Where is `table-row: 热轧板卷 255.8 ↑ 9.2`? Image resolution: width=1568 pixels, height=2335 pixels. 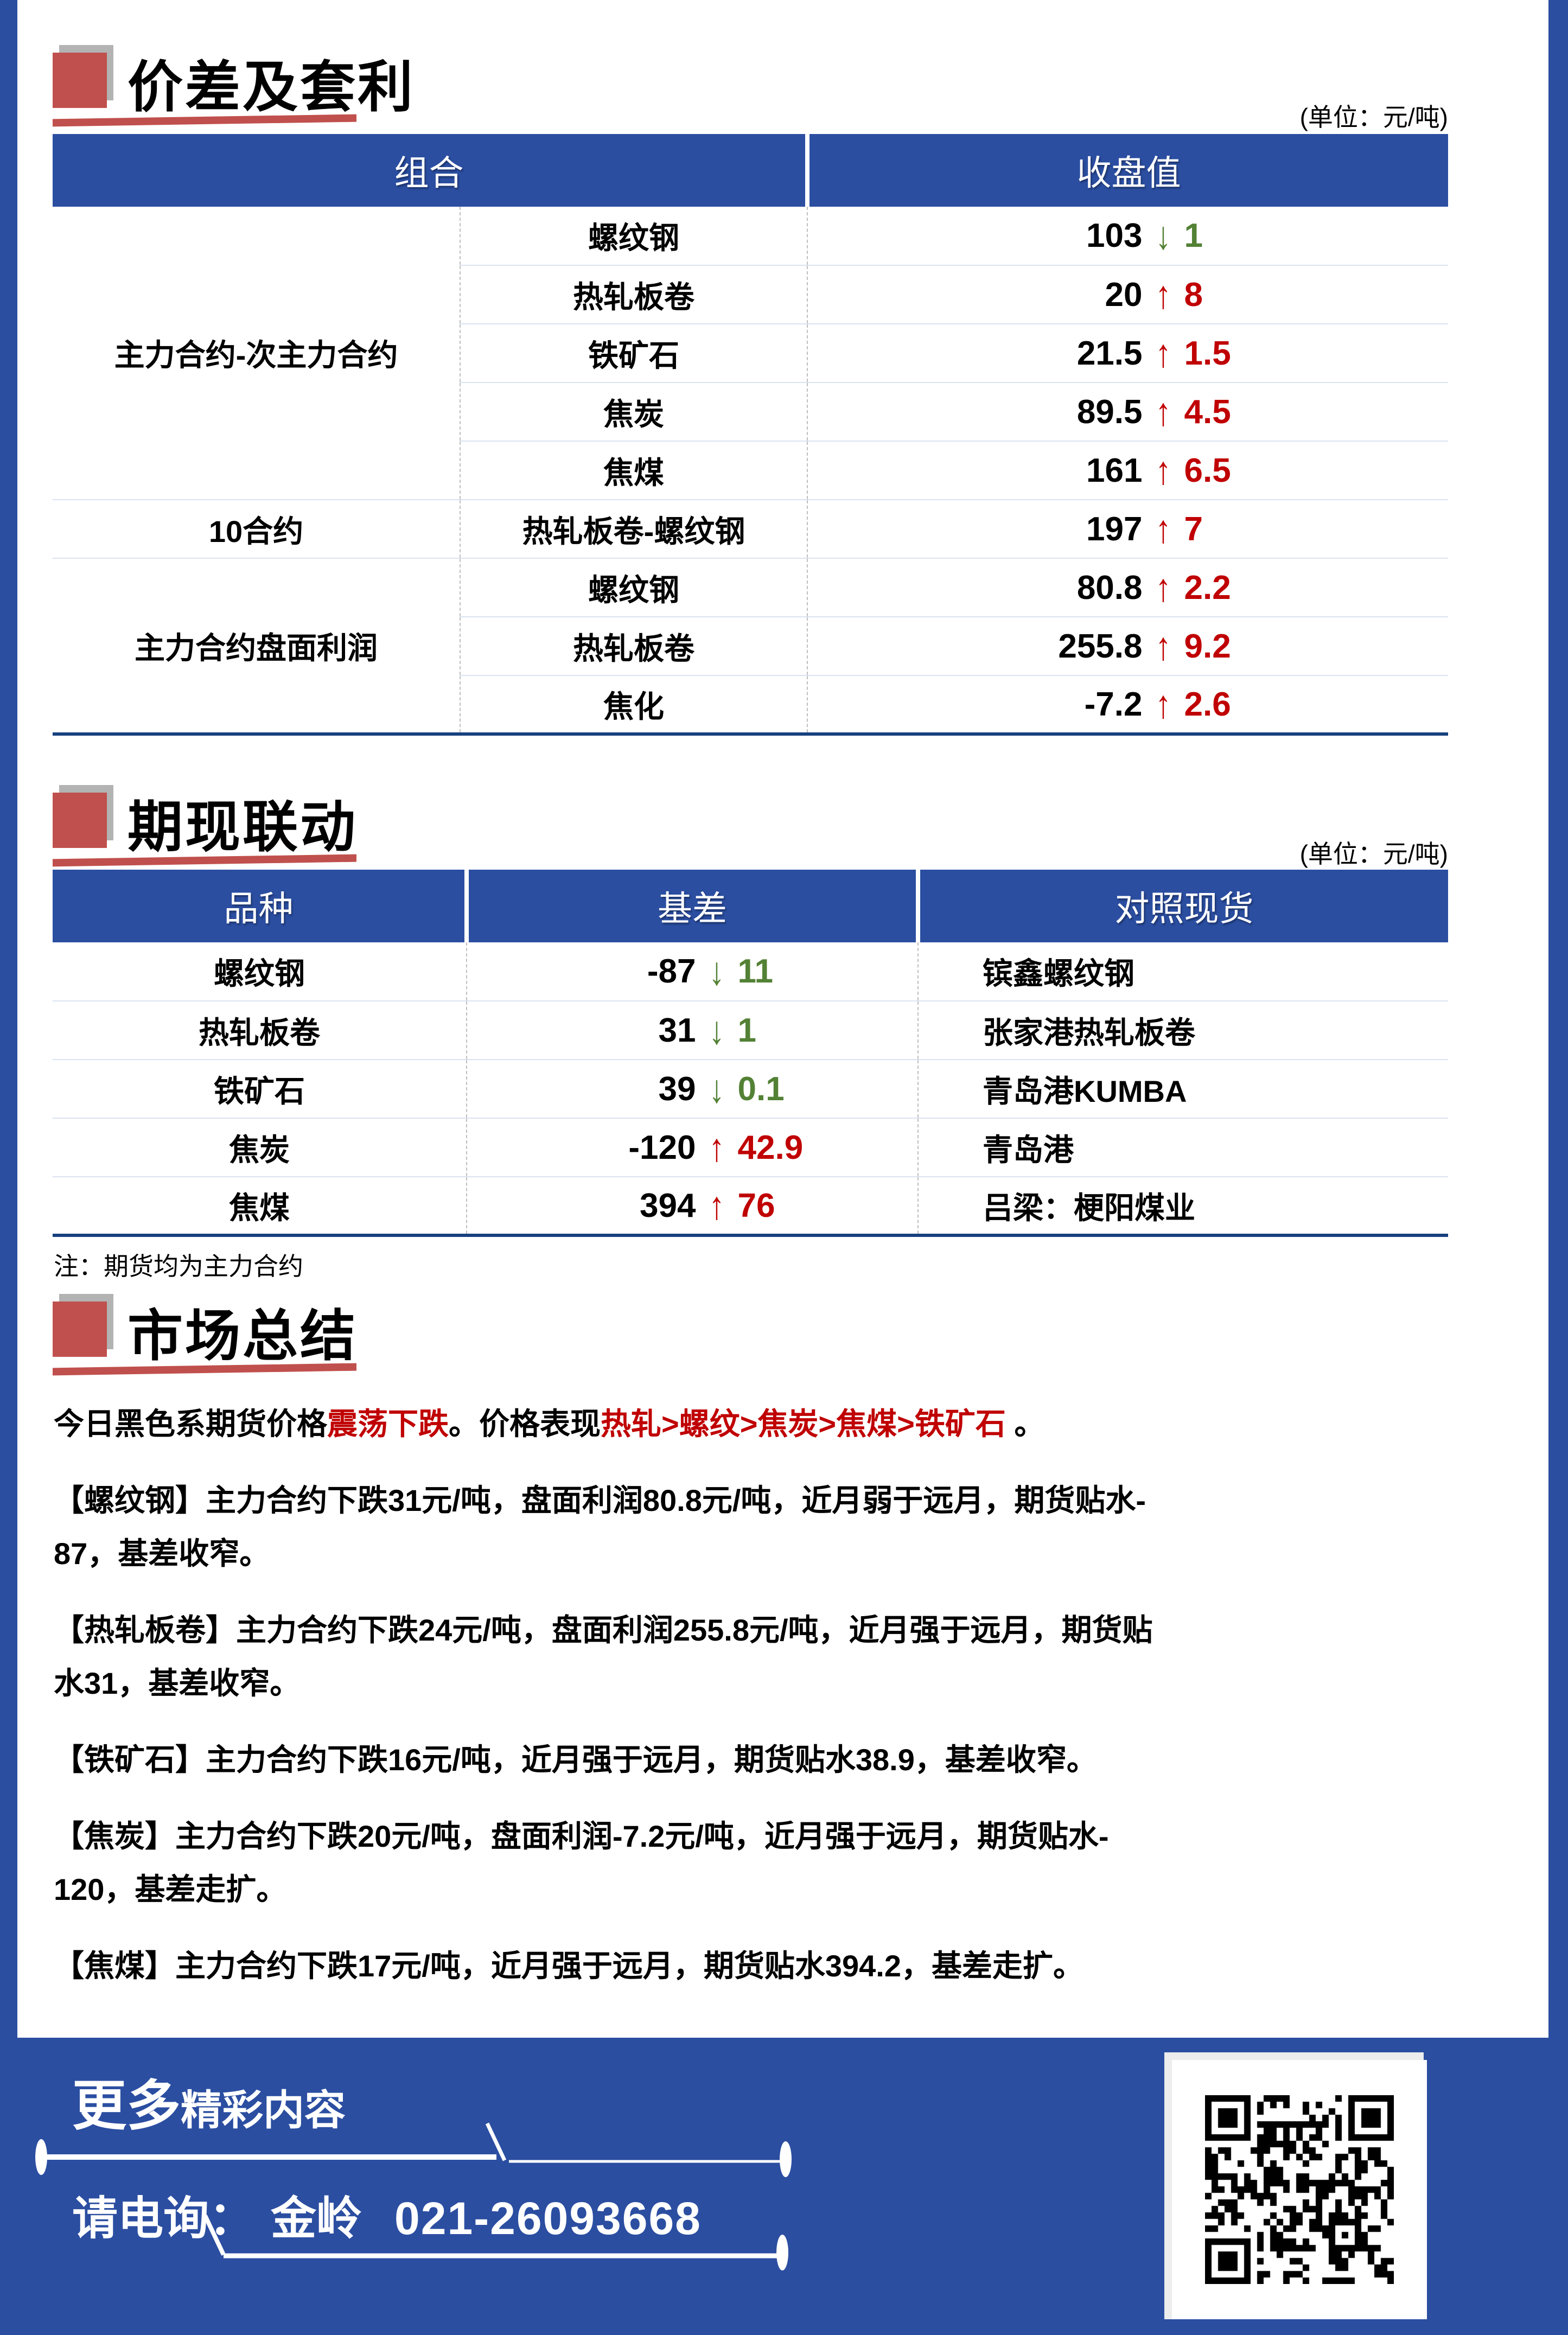 table-row: 热轧板卷 255.8 ↑ 9.2 is located at coordinates (750, 645).